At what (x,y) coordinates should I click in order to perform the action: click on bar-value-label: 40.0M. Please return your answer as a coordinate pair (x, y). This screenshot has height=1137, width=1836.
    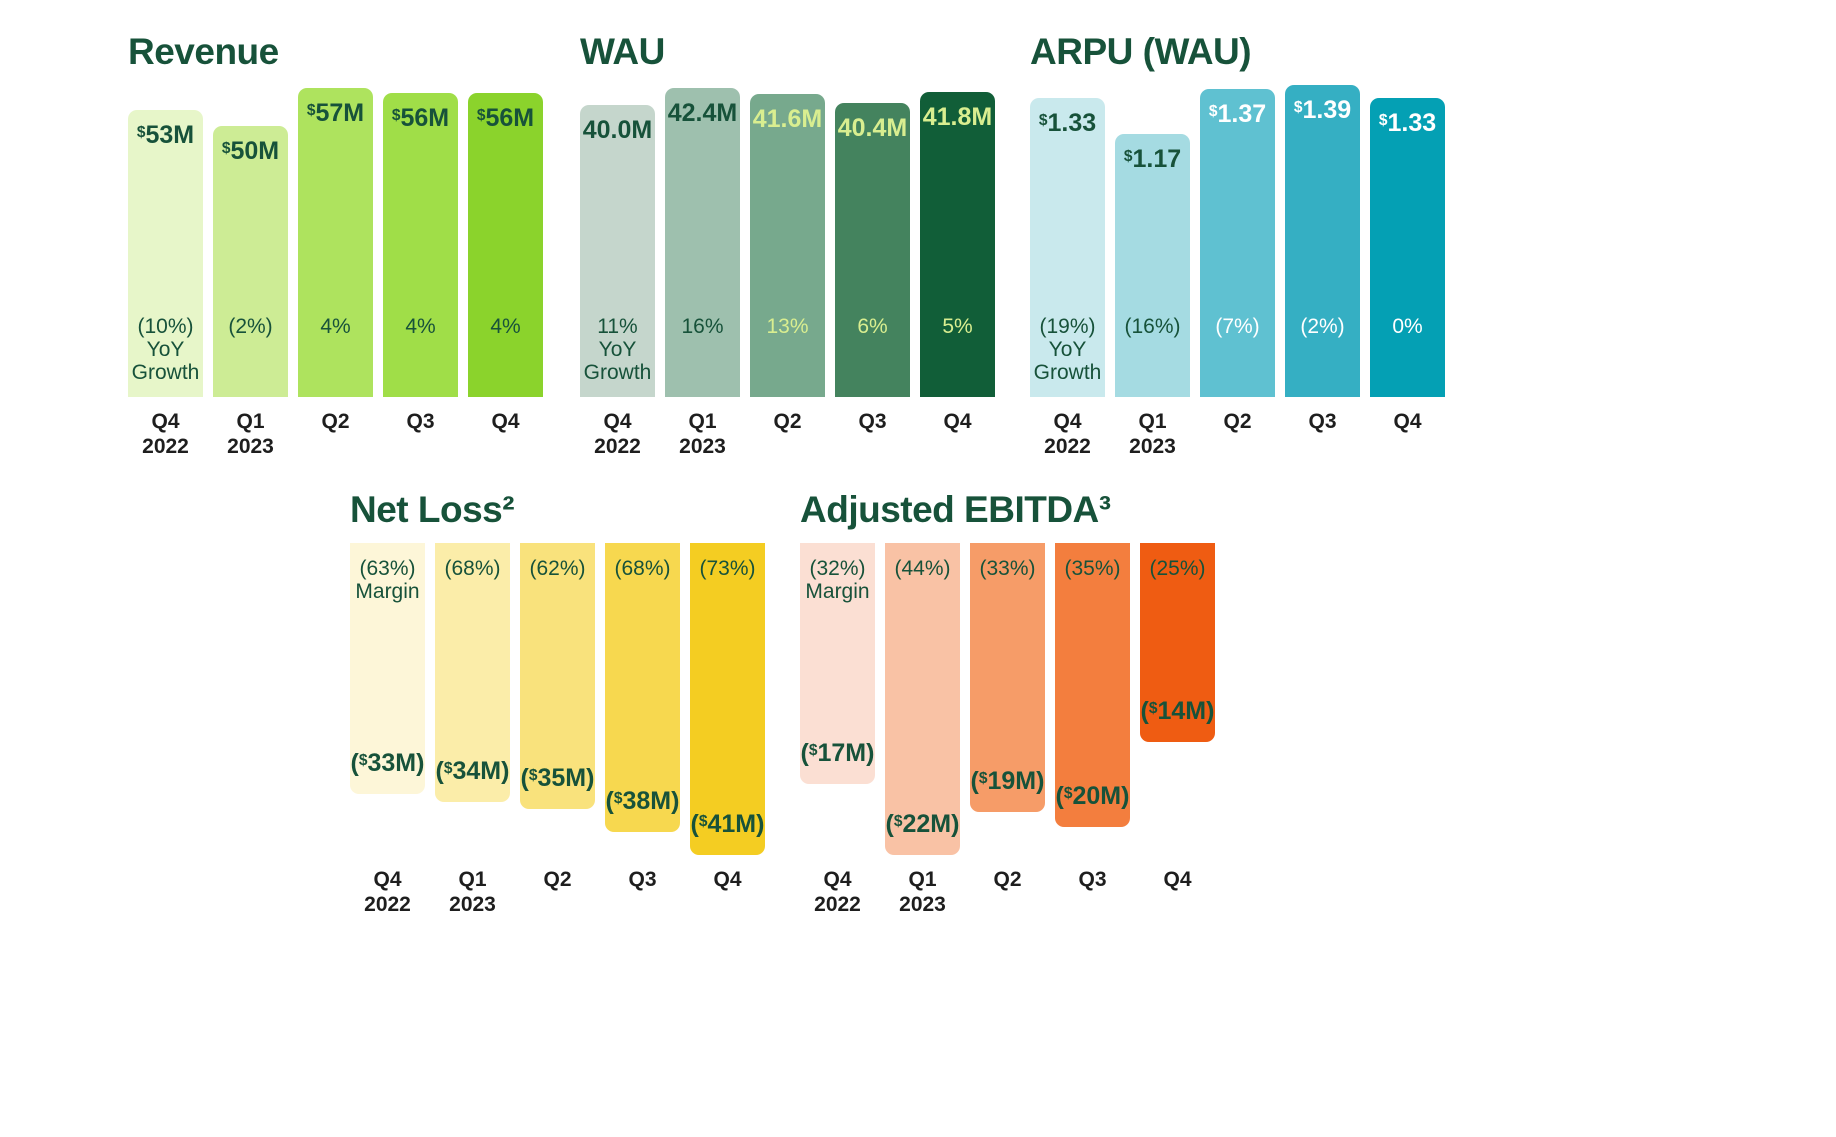
    Looking at the image, I should click on (617, 130).